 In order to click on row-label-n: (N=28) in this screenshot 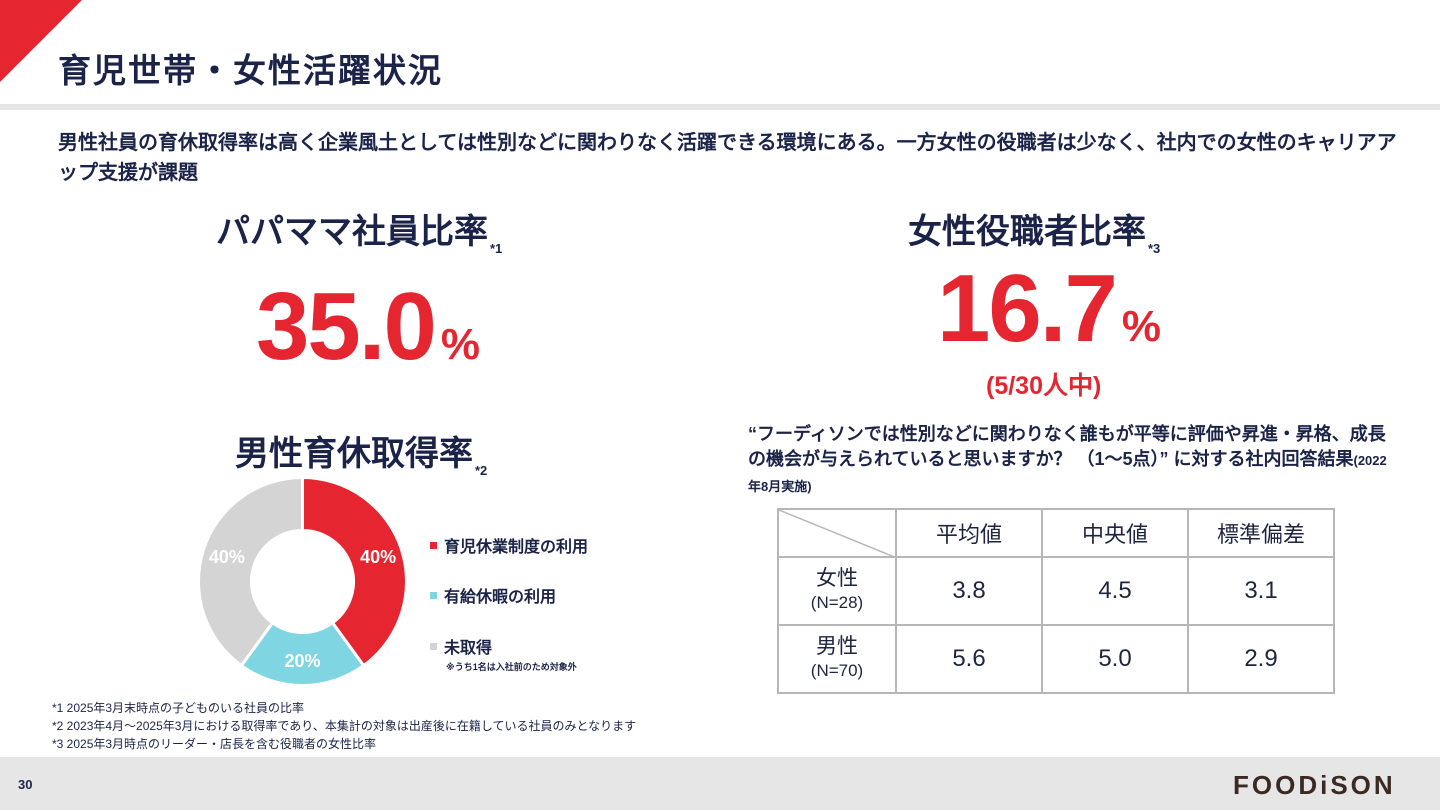, I will do `click(837, 602)`.